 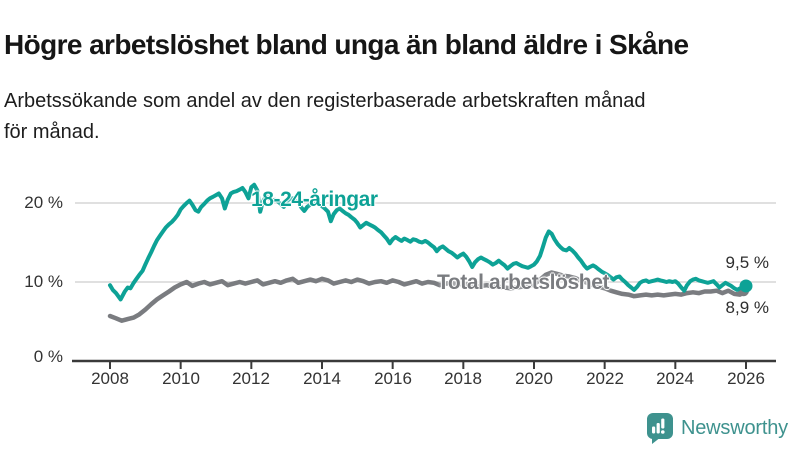 I want to click on y-axis-tick-label-0: 0 %, so click(x=48, y=356).